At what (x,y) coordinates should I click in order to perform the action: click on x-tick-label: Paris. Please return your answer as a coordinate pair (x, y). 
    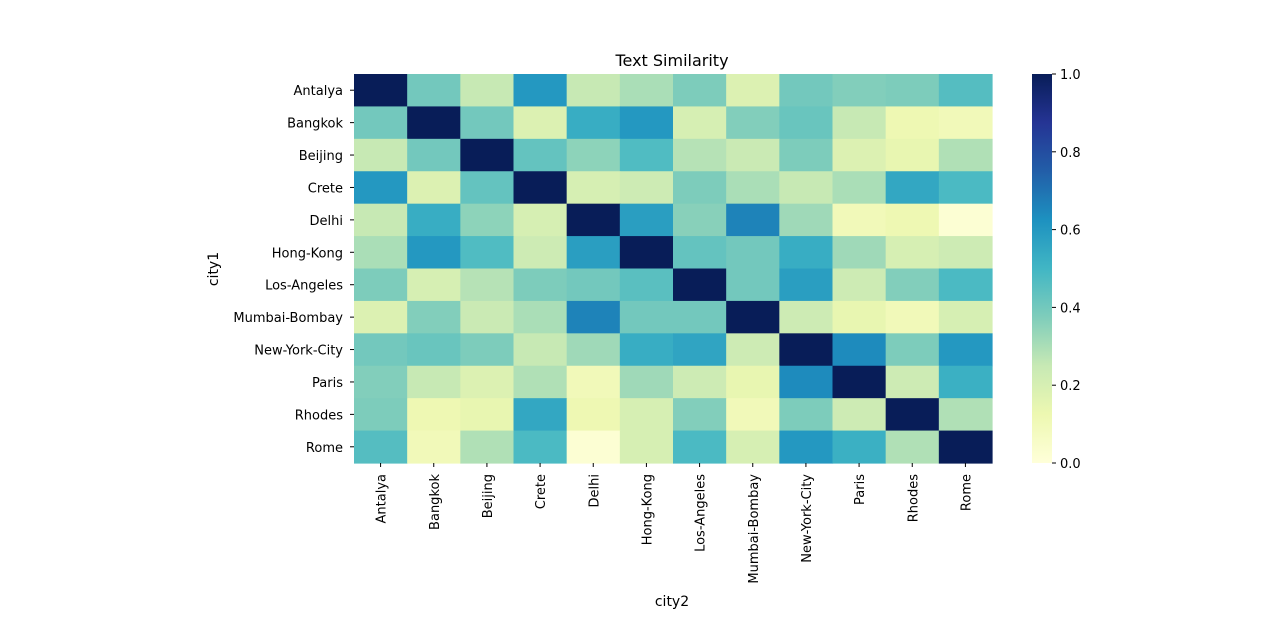
    Looking at the image, I should click on (860, 489).